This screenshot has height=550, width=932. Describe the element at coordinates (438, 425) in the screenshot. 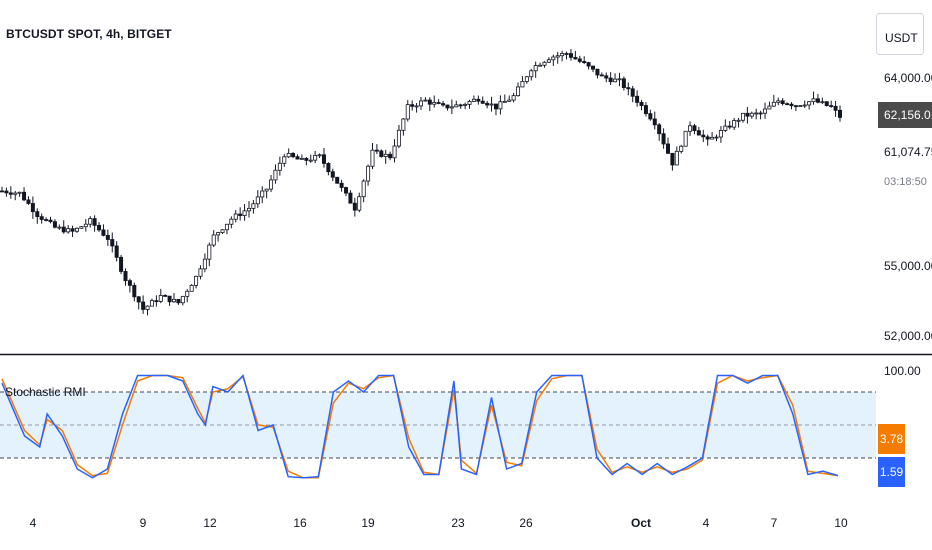

I see `stoch-band-lines` at that location.